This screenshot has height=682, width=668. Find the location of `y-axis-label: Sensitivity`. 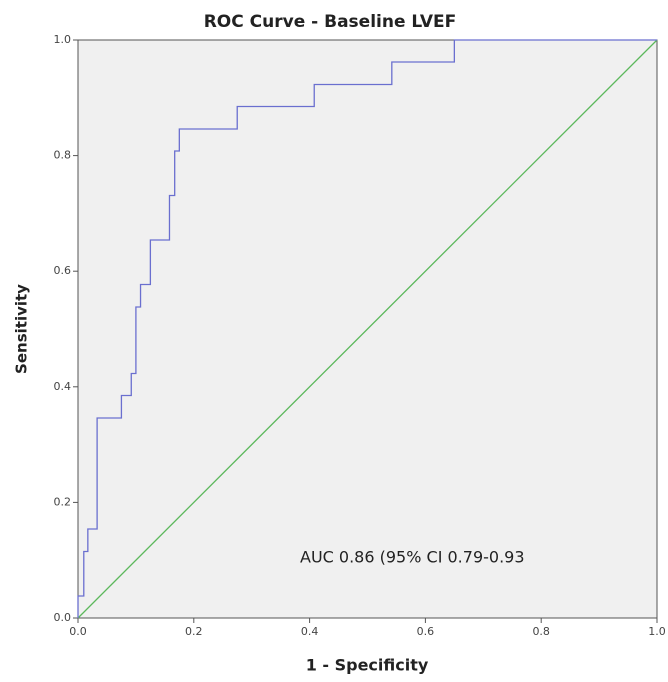

y-axis-label: Sensitivity is located at coordinates (22, 329).